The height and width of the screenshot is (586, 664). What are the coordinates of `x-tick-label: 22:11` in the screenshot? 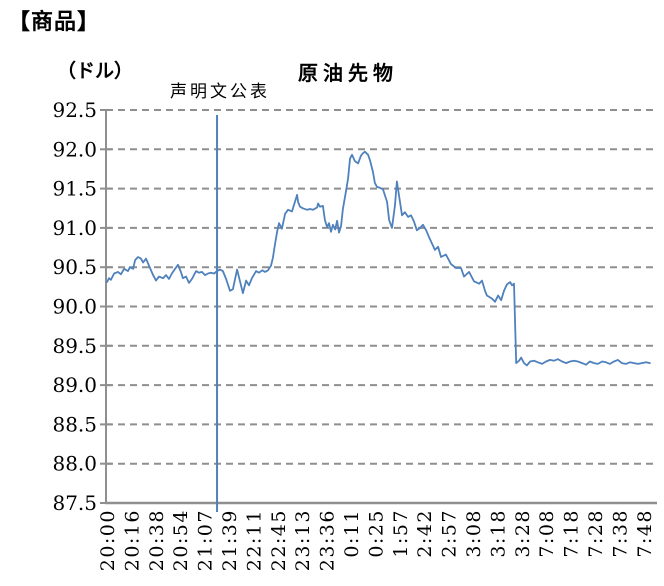 It's located at (254, 540).